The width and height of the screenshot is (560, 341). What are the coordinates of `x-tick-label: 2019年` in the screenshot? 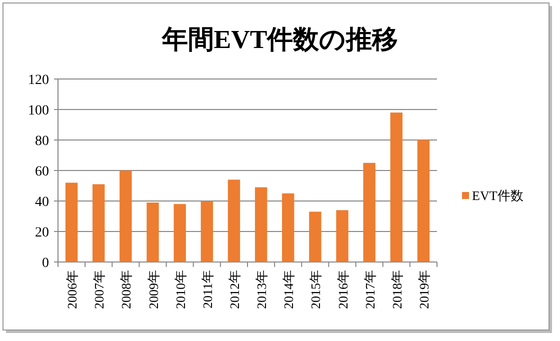 It's located at (424, 289).